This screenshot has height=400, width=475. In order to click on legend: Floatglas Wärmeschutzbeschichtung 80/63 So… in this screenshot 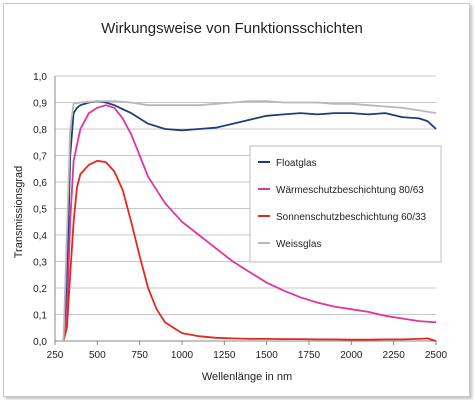, I will do `click(345, 204)`.